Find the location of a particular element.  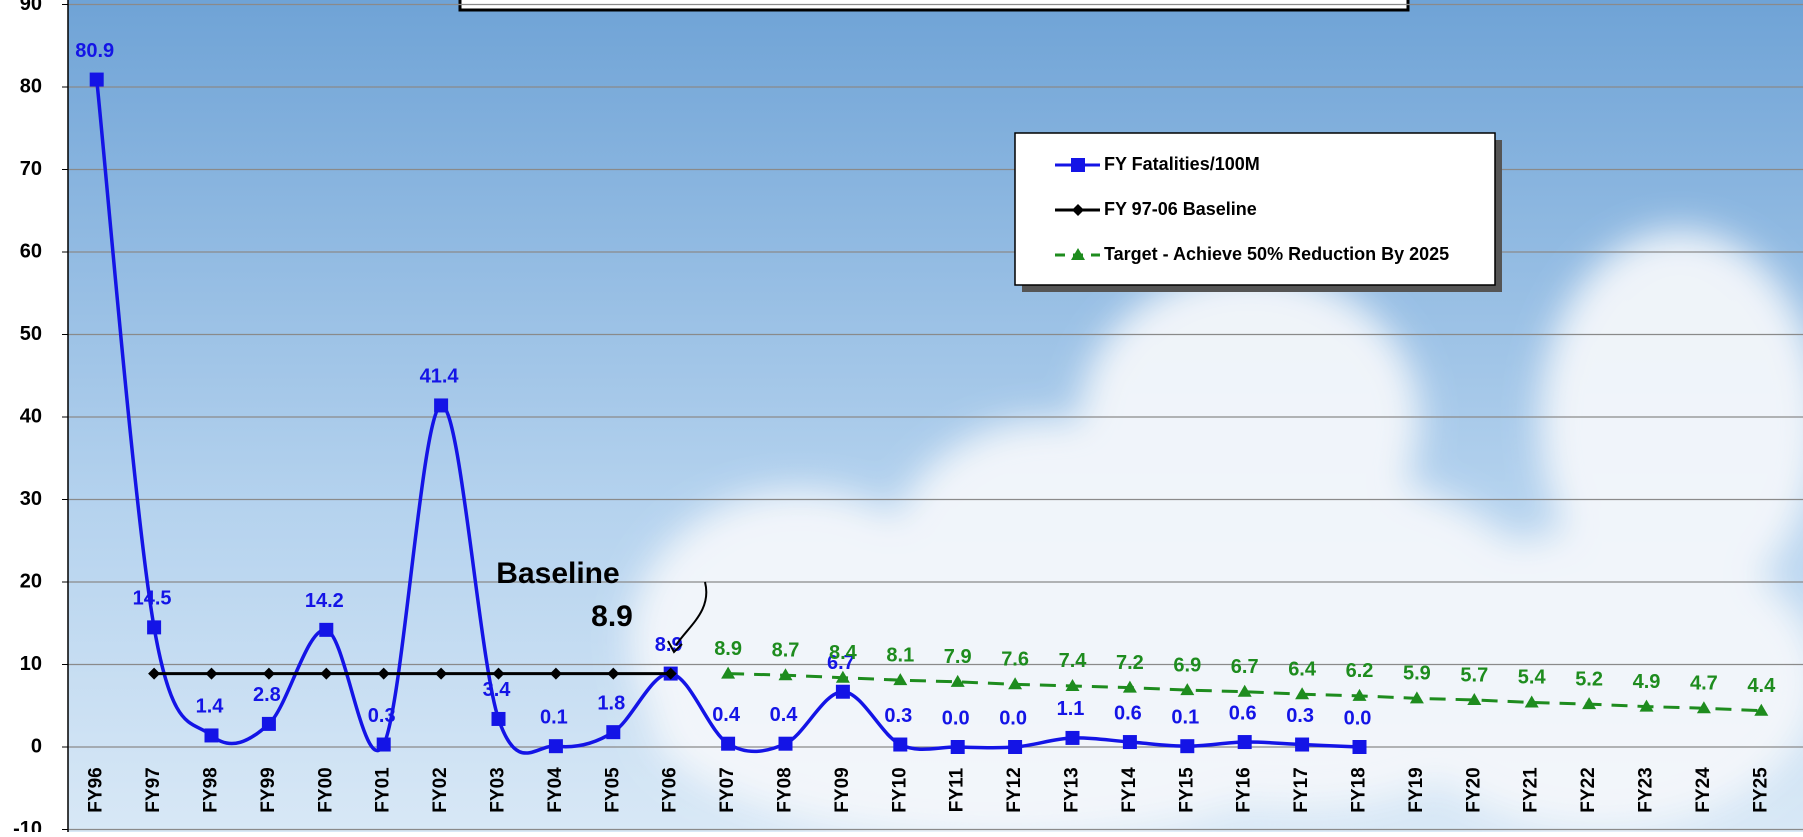

data-label: 8.4 is located at coordinates (843, 653).